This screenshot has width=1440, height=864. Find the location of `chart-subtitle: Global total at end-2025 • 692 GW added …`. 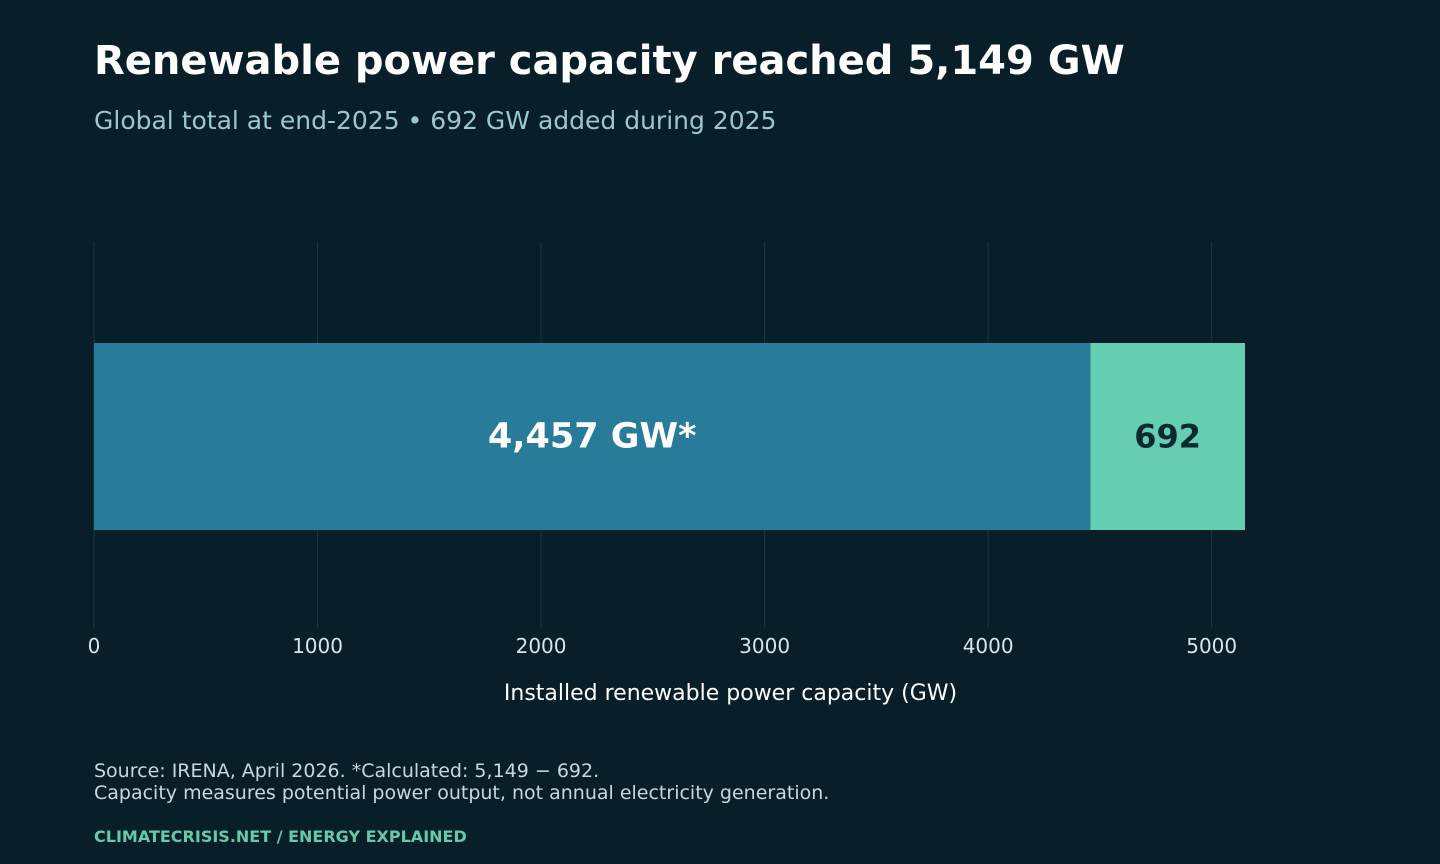

chart-subtitle: Global total at end-2025 • 692 GW added … is located at coordinates (435, 120).